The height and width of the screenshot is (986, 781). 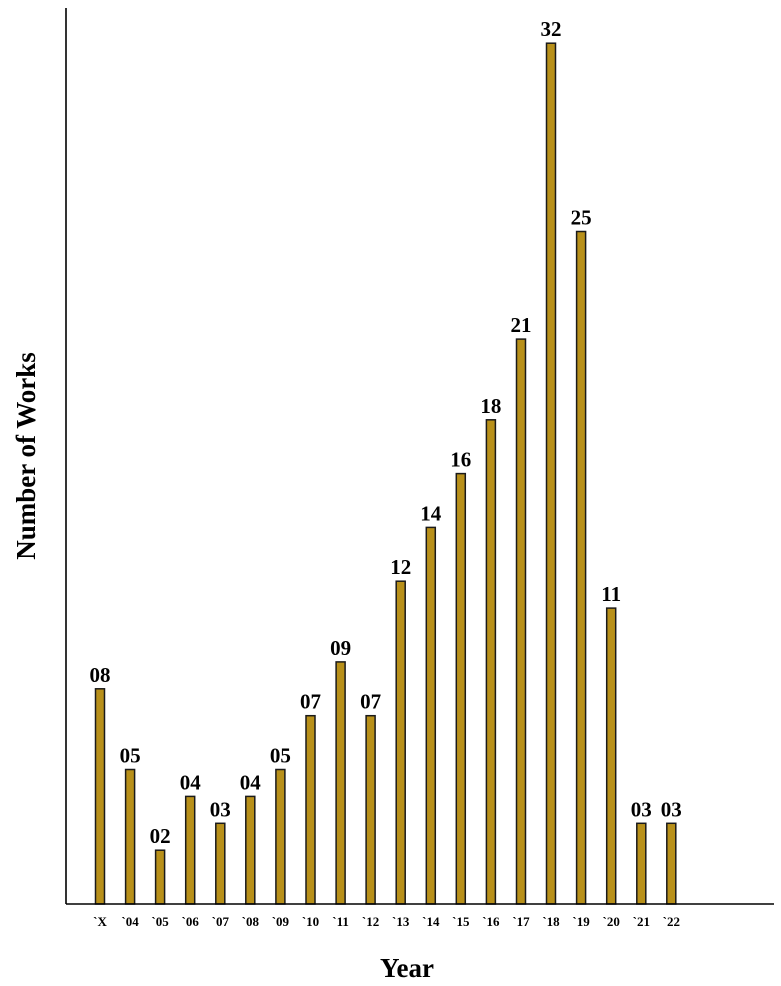 What do you see at coordinates (407, 968) in the screenshot?
I see `x-axis-title: Year` at bounding box center [407, 968].